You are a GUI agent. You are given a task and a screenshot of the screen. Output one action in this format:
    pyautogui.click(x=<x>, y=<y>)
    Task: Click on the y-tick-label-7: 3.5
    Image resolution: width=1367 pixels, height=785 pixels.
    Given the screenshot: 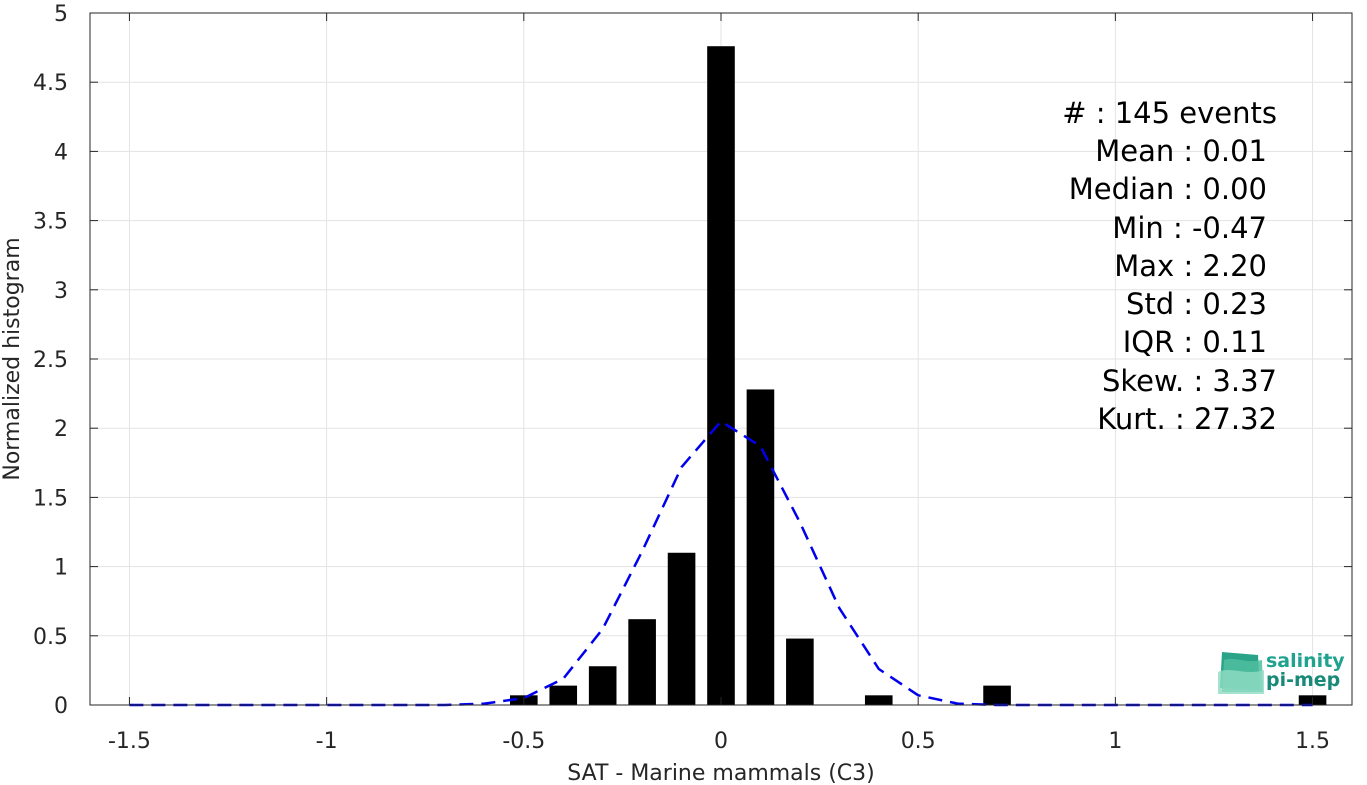 What is the action you would take?
    pyautogui.click(x=50, y=222)
    